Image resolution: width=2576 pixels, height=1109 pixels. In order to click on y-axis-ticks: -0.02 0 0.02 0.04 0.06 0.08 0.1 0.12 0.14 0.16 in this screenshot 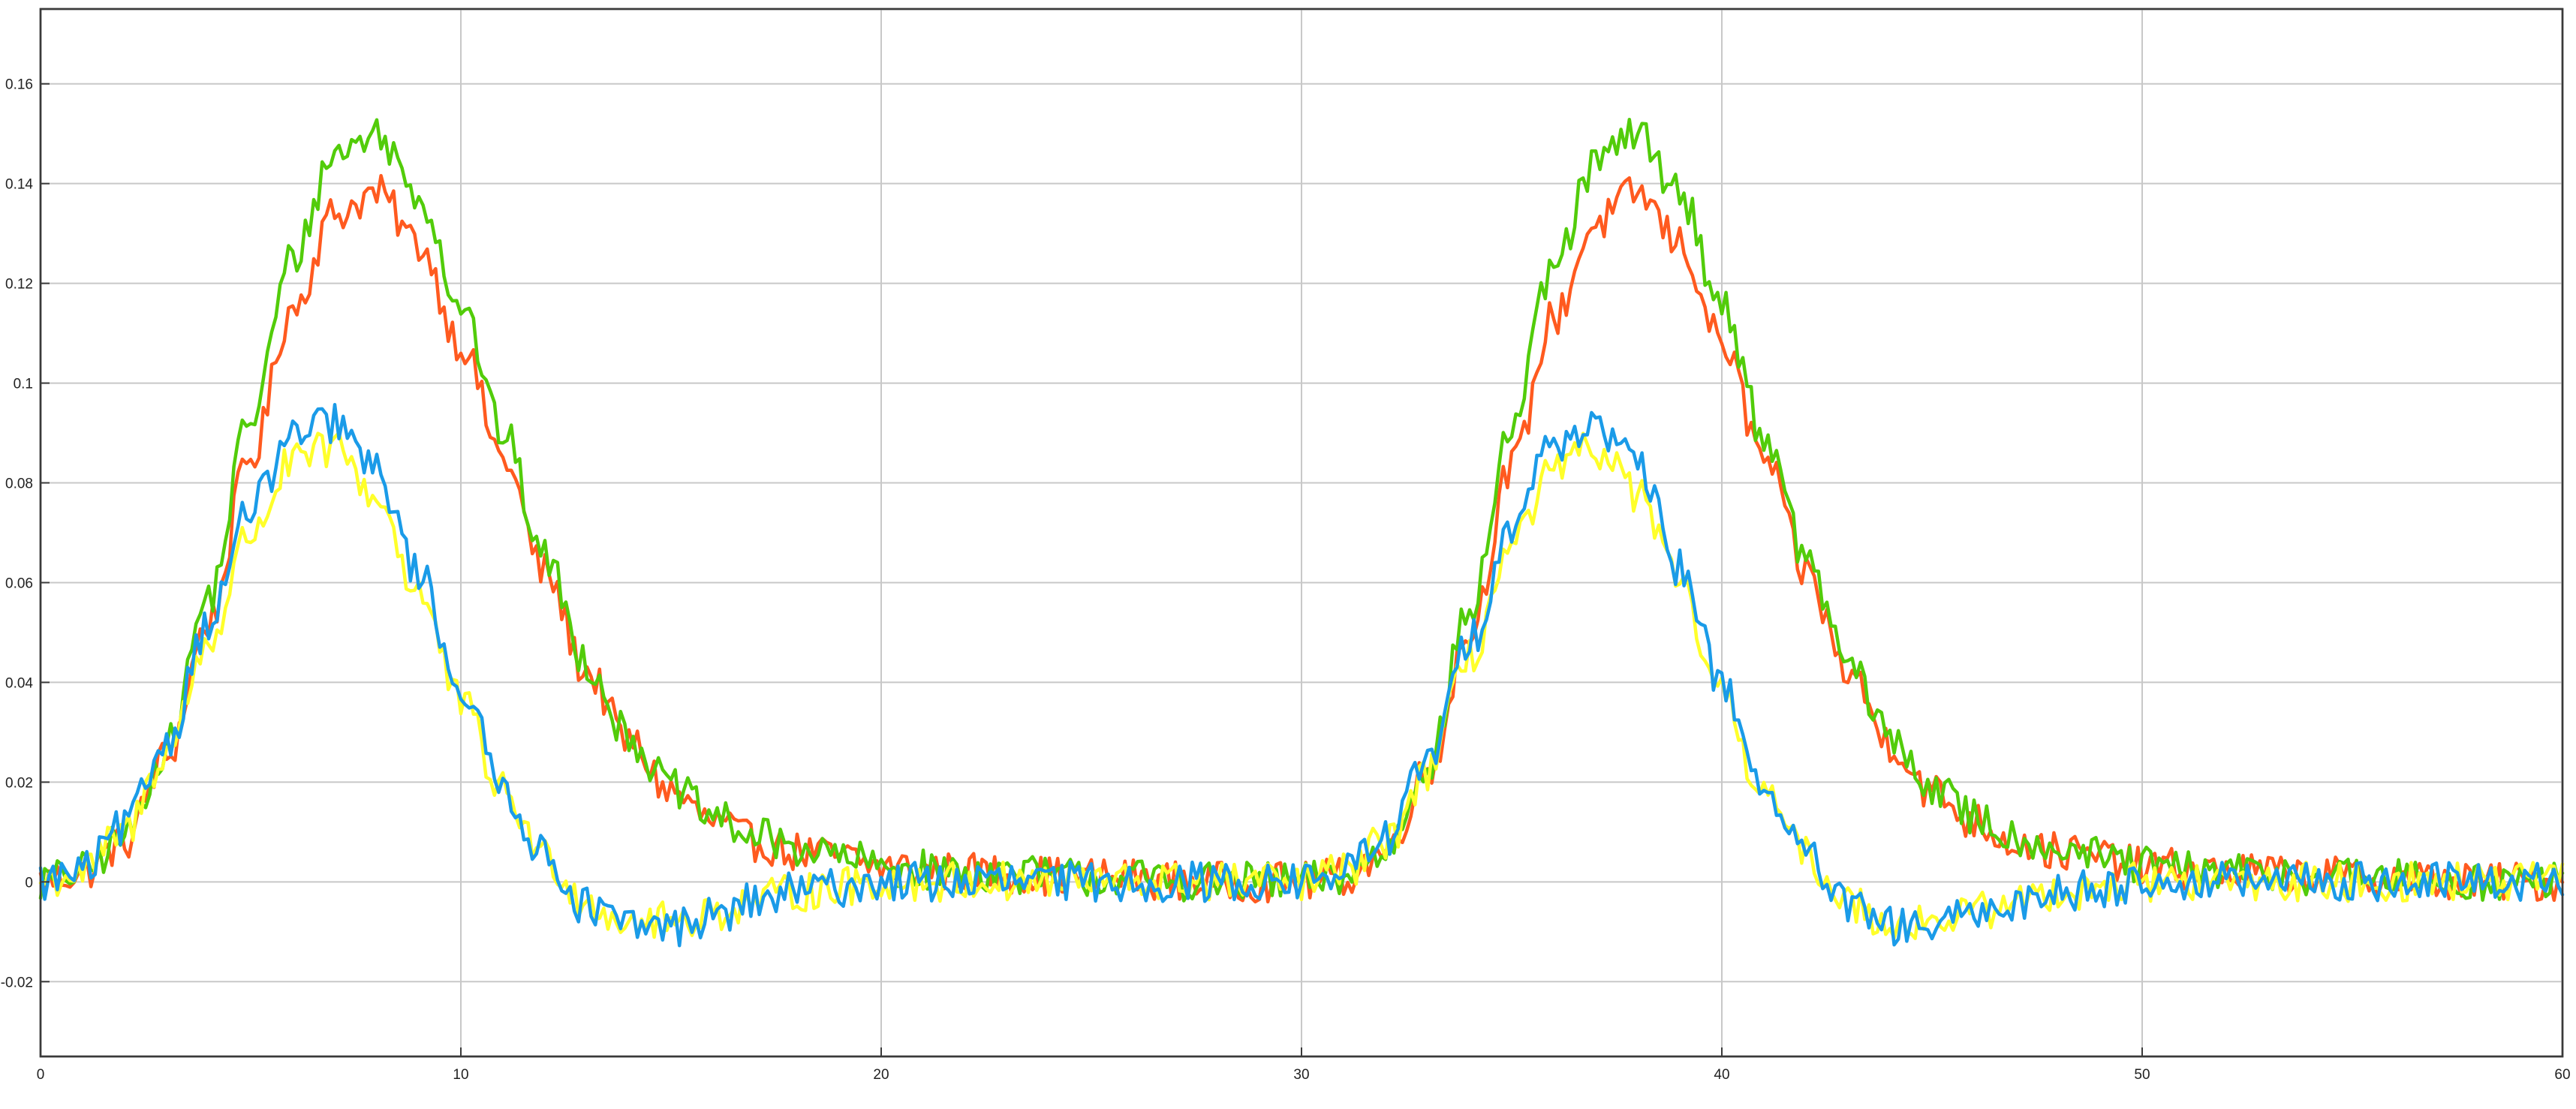, I will do `click(26, 534)`.